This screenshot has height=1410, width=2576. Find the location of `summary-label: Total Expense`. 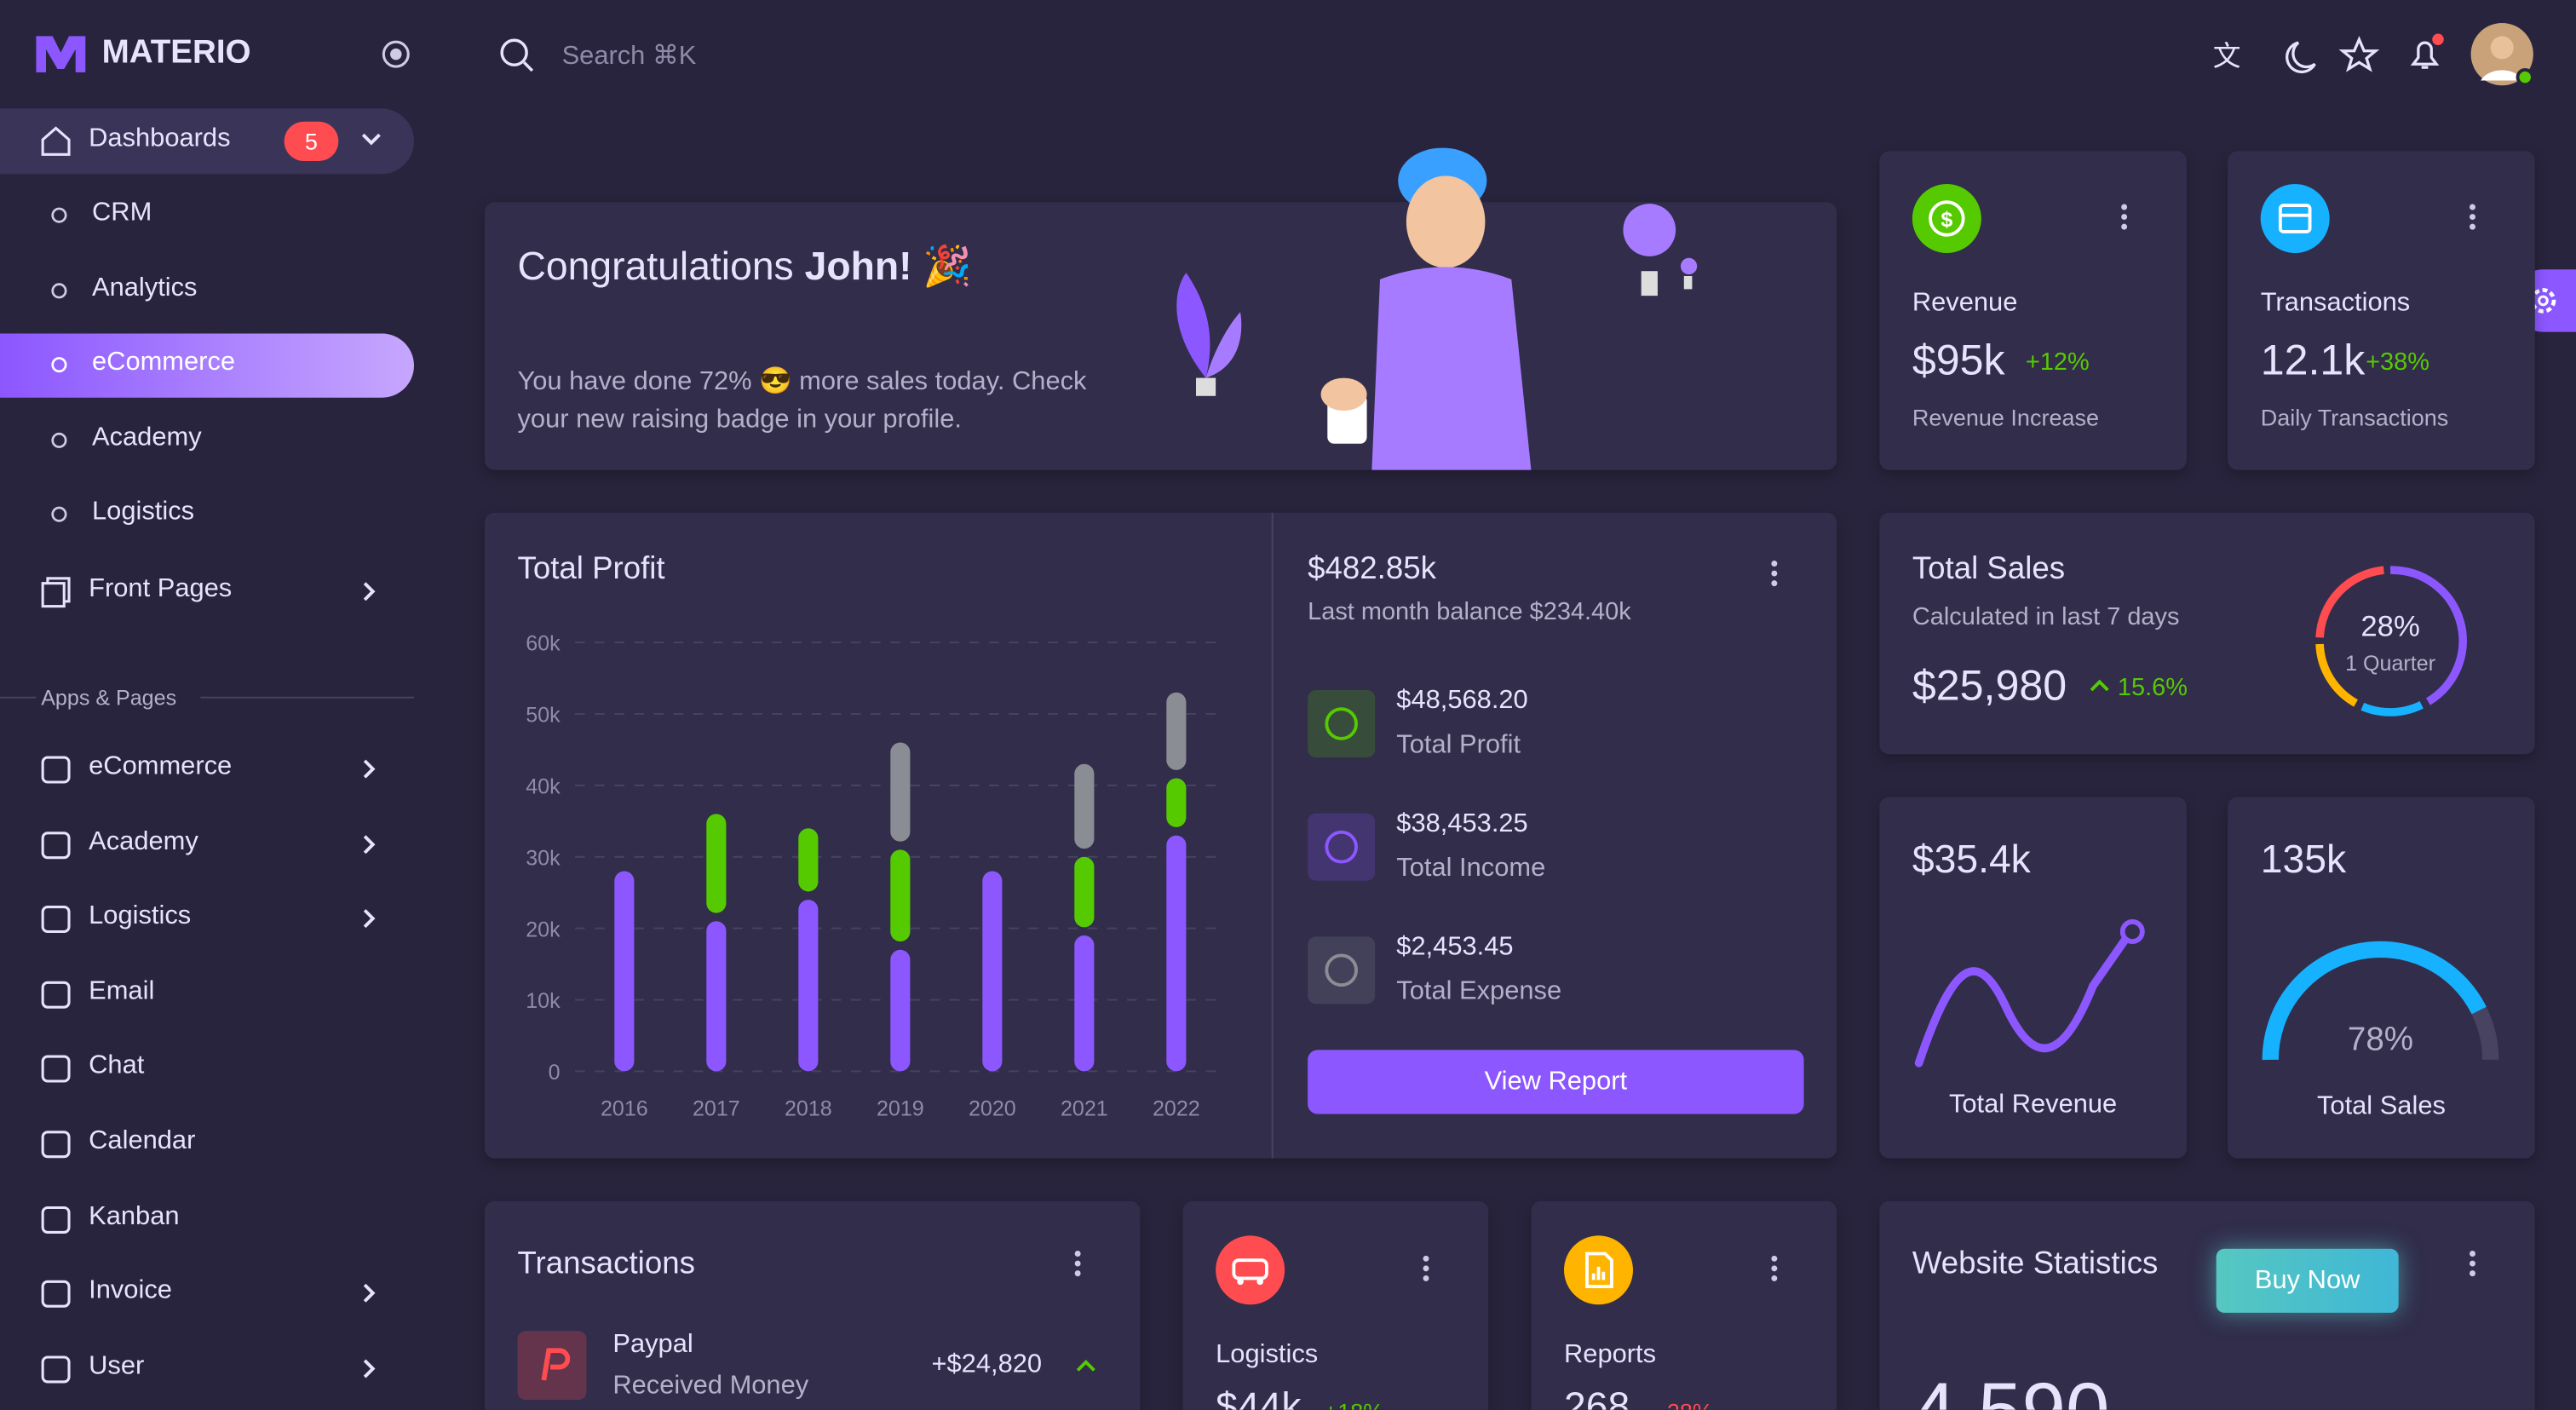

summary-label: Total Expense is located at coordinates (1479, 991).